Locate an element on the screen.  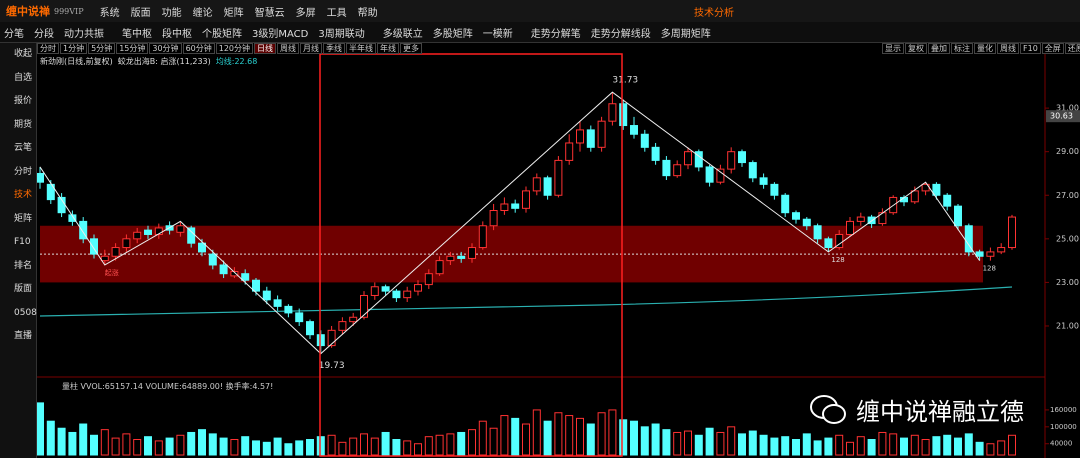
menu-item: 智慧云 is located at coordinates (269, 13).